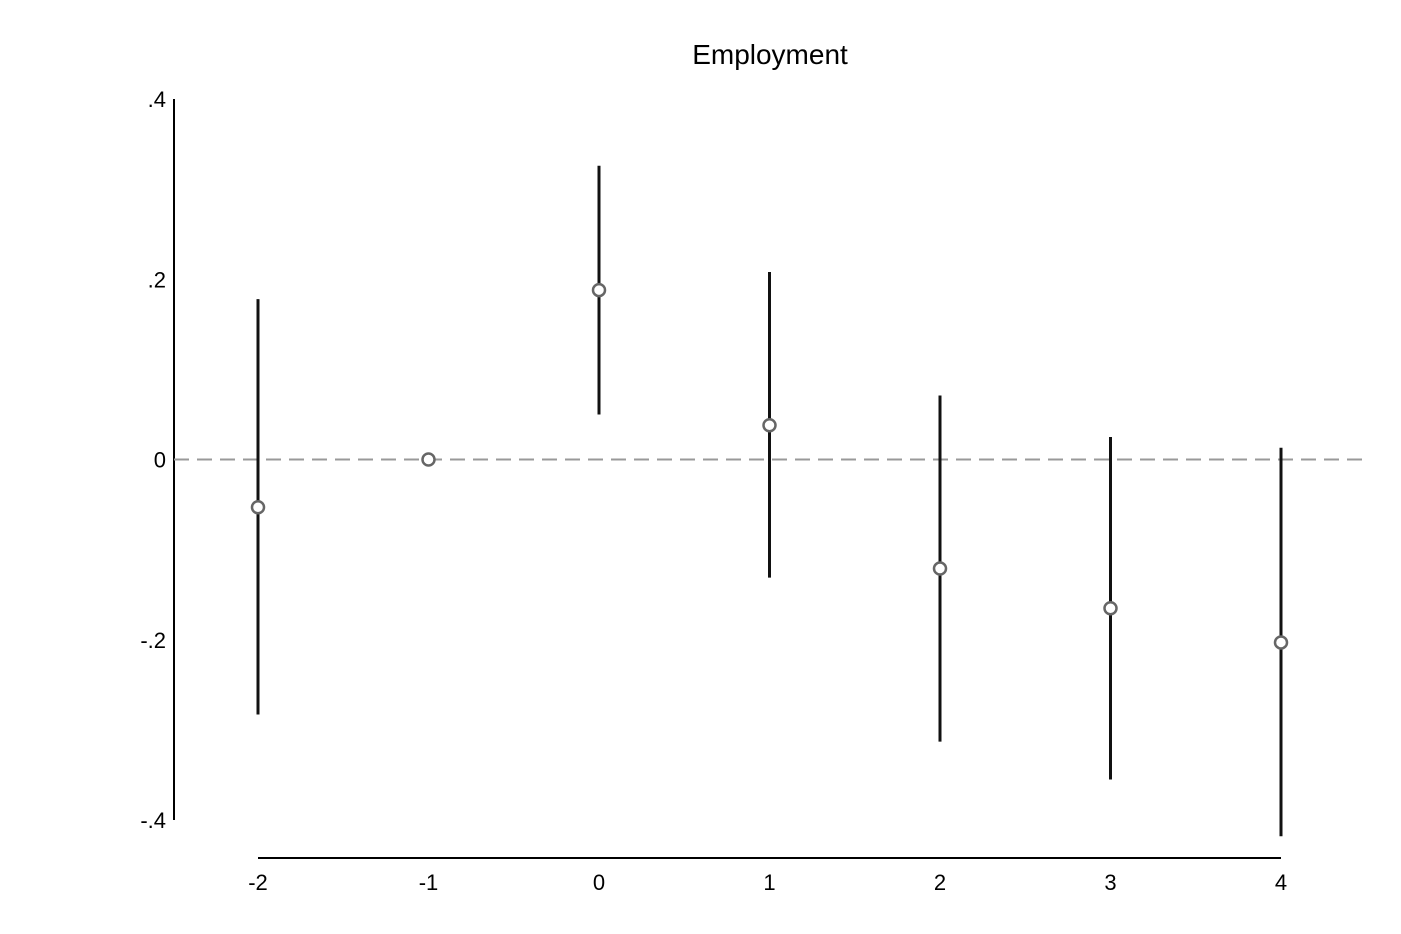 This screenshot has height=934, width=1401. What do you see at coordinates (153, 820) in the screenshot?
I see `y-tick-label: -.4` at bounding box center [153, 820].